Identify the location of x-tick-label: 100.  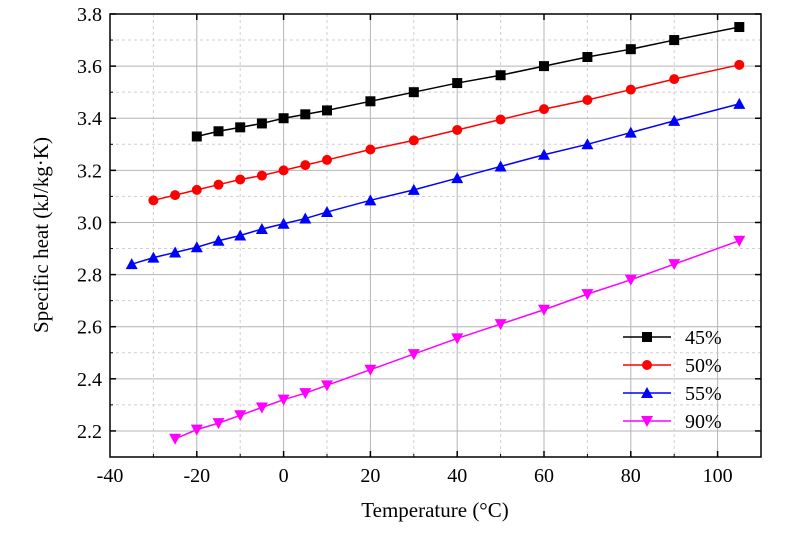
(718, 476).